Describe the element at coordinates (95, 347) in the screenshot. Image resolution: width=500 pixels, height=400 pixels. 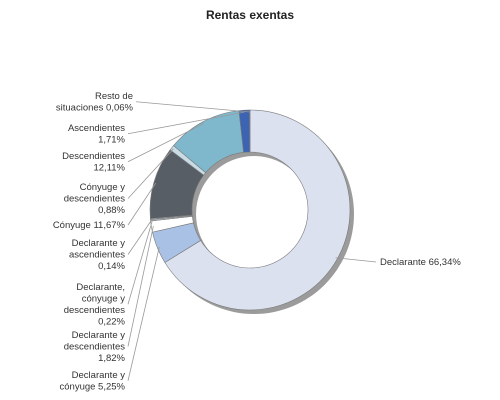
I see `slice-label-declarante-y-descendientes: Declarante y descendientes 1,82%` at that location.